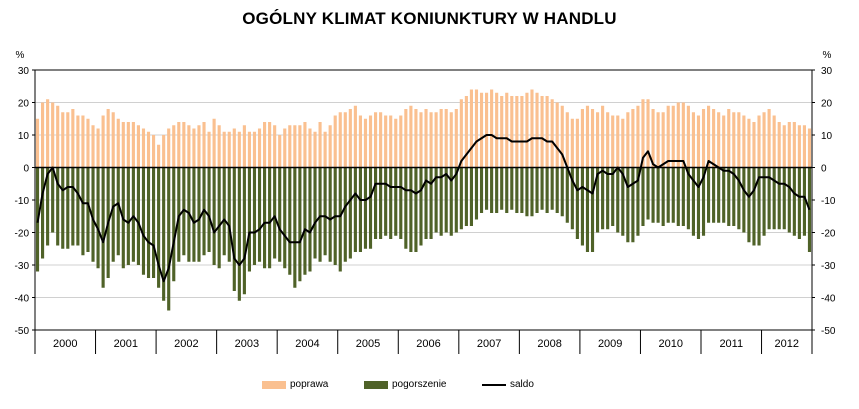  Describe the element at coordinates (376, 385) in the screenshot. I see `legend-swatch-pogorszenie` at that location.